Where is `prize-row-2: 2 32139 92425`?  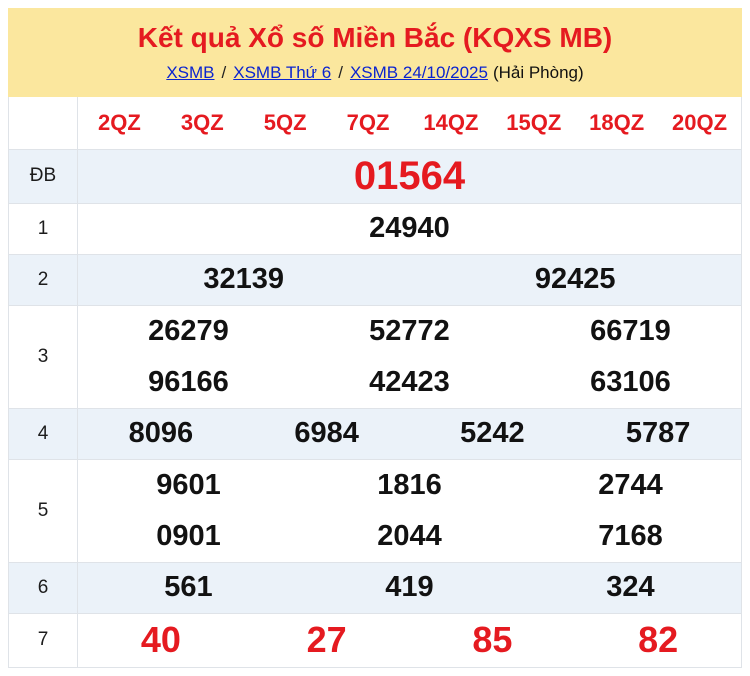
prize-row-2: 2 32139 92425 is located at coordinates (375, 280).